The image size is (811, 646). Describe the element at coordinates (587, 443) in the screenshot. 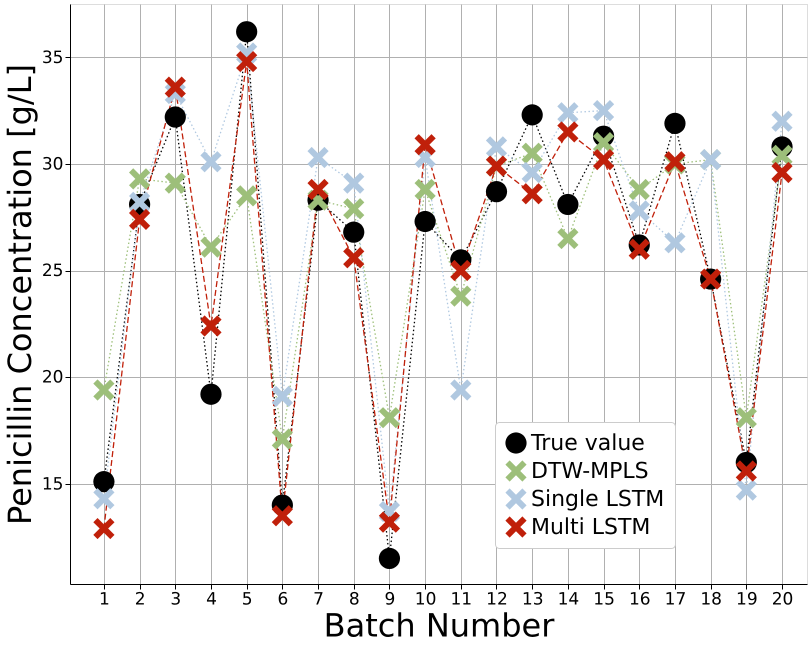

I see `legend-label: True value` at that location.